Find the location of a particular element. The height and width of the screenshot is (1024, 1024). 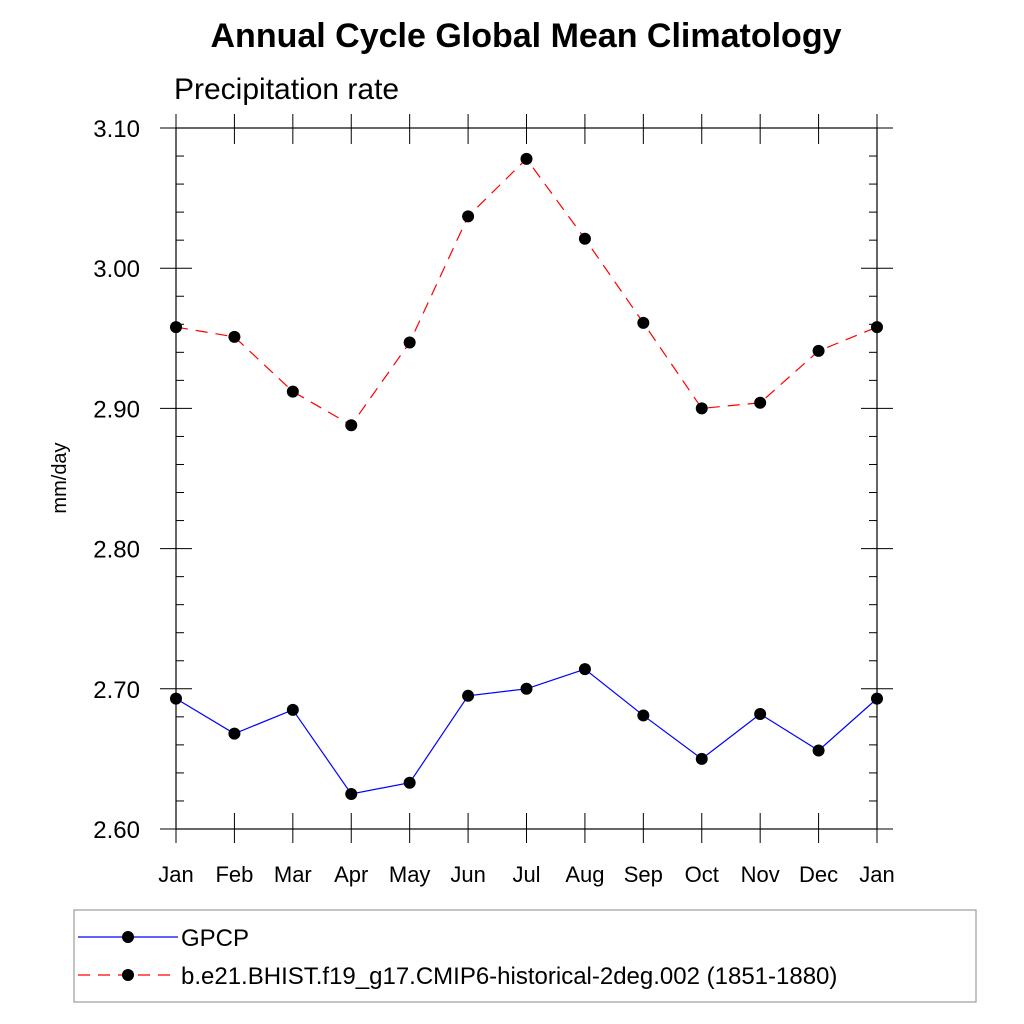

y-tick-label: 2.60 is located at coordinates (116, 830).